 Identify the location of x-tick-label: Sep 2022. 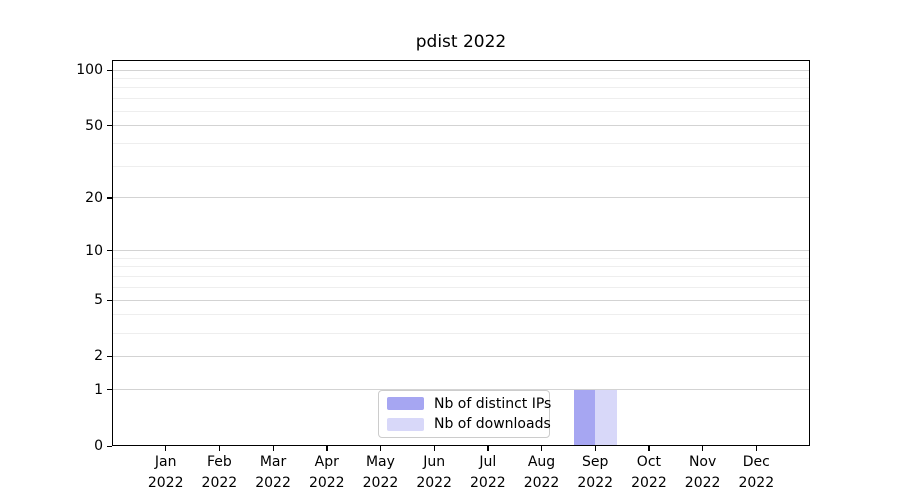
(595, 473).